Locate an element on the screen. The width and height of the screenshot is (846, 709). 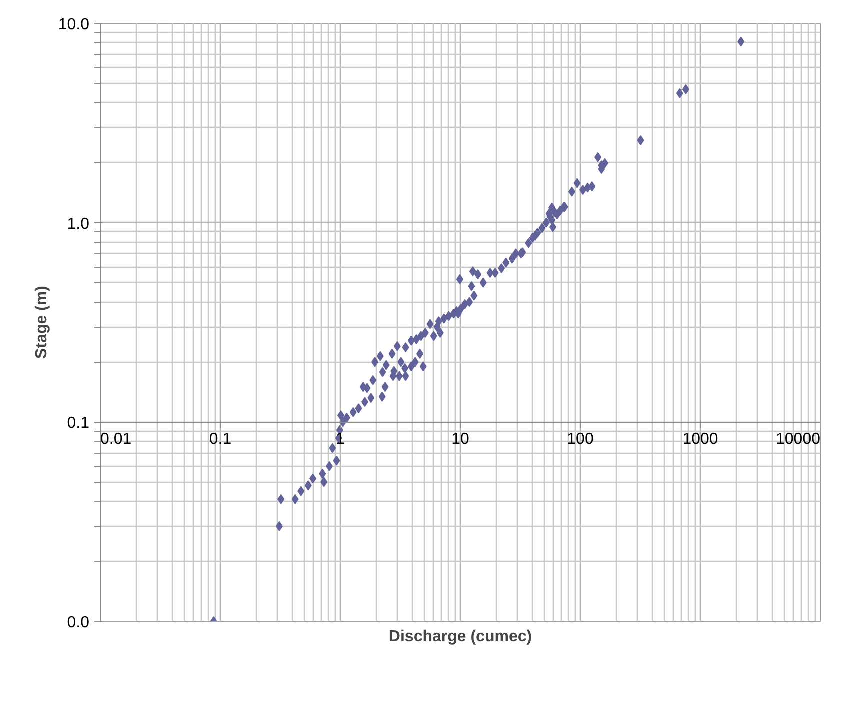
y-tick-label: 0.0 is located at coordinates (78, 623).